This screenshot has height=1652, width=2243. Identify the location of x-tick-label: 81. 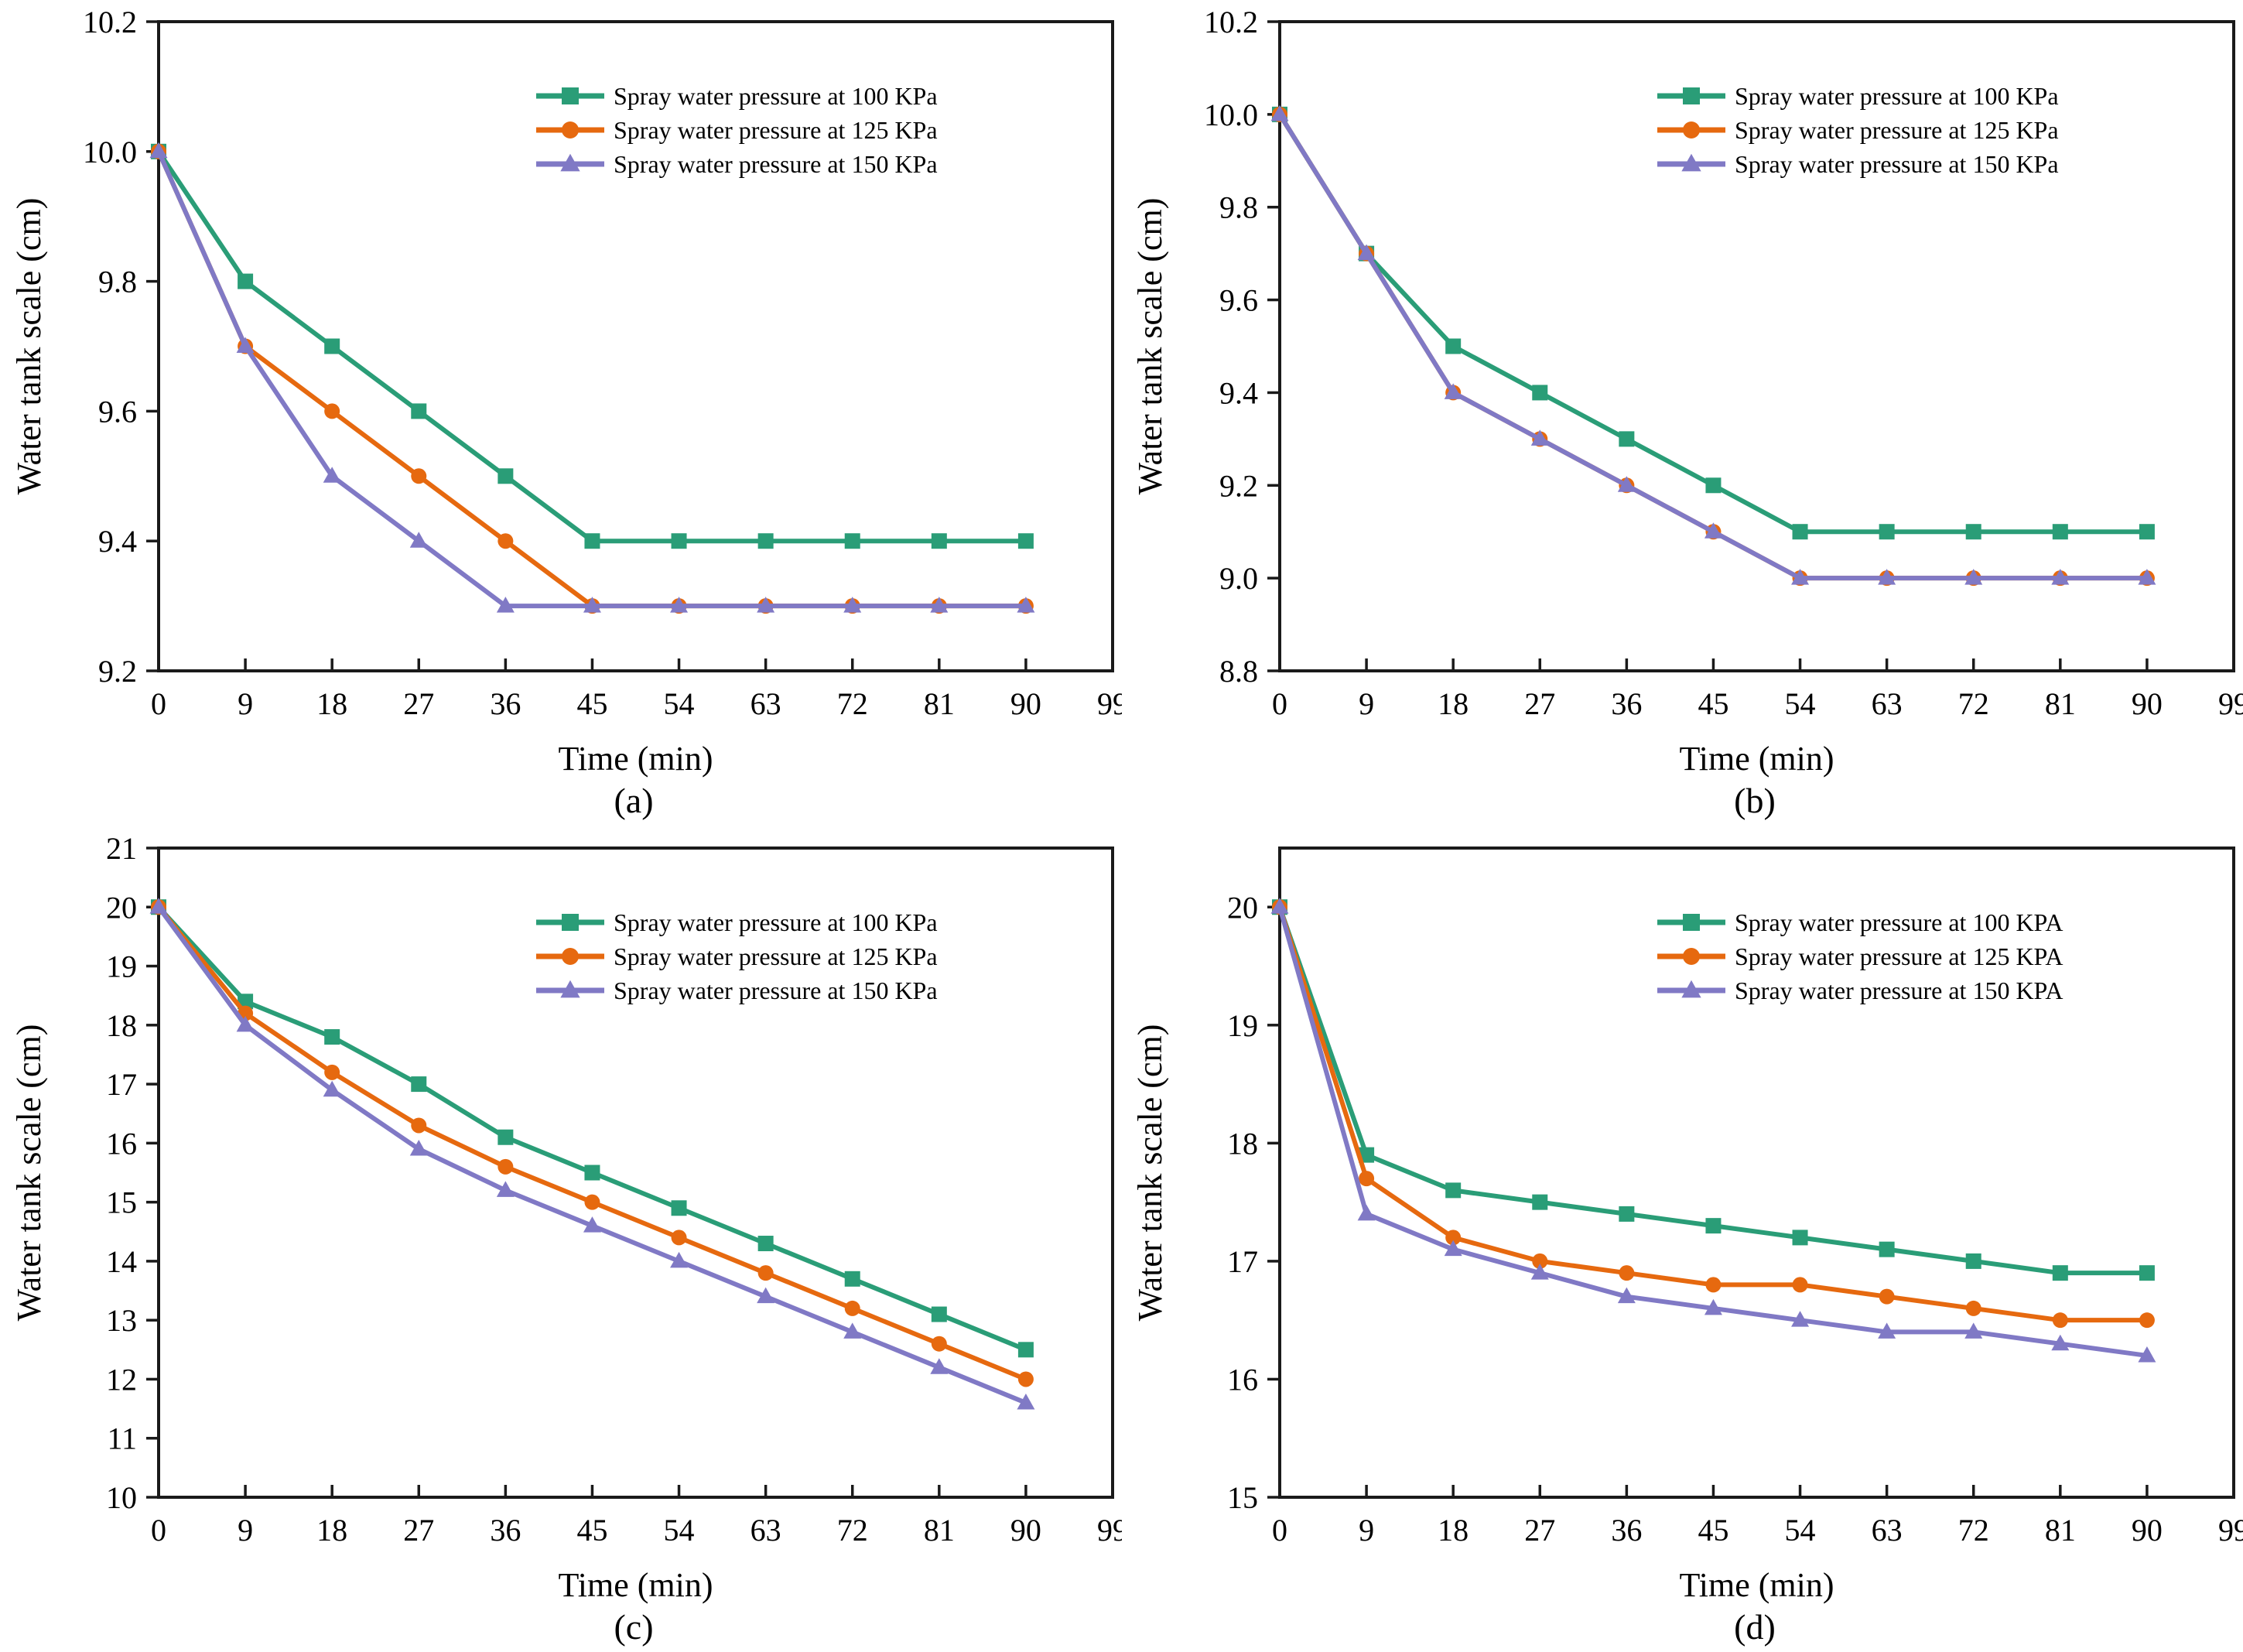
(939, 1531).